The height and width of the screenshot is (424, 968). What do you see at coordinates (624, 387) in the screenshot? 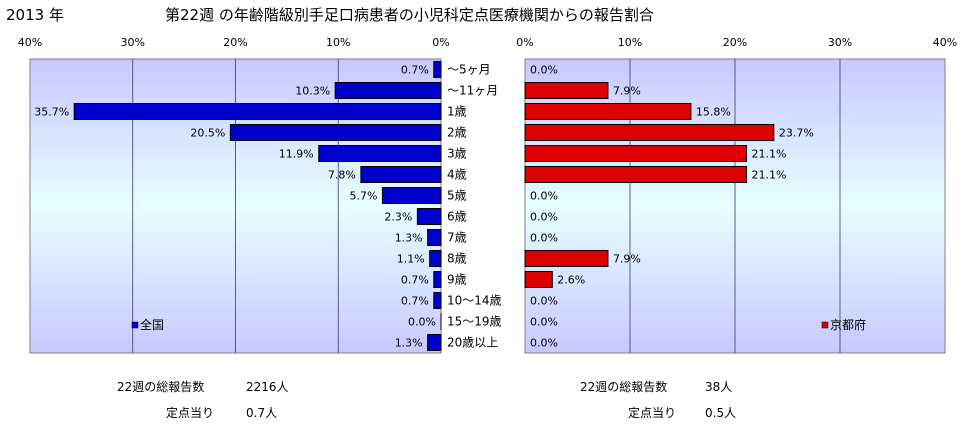
I see `kyoto-total-label: 22週の総報告数` at bounding box center [624, 387].